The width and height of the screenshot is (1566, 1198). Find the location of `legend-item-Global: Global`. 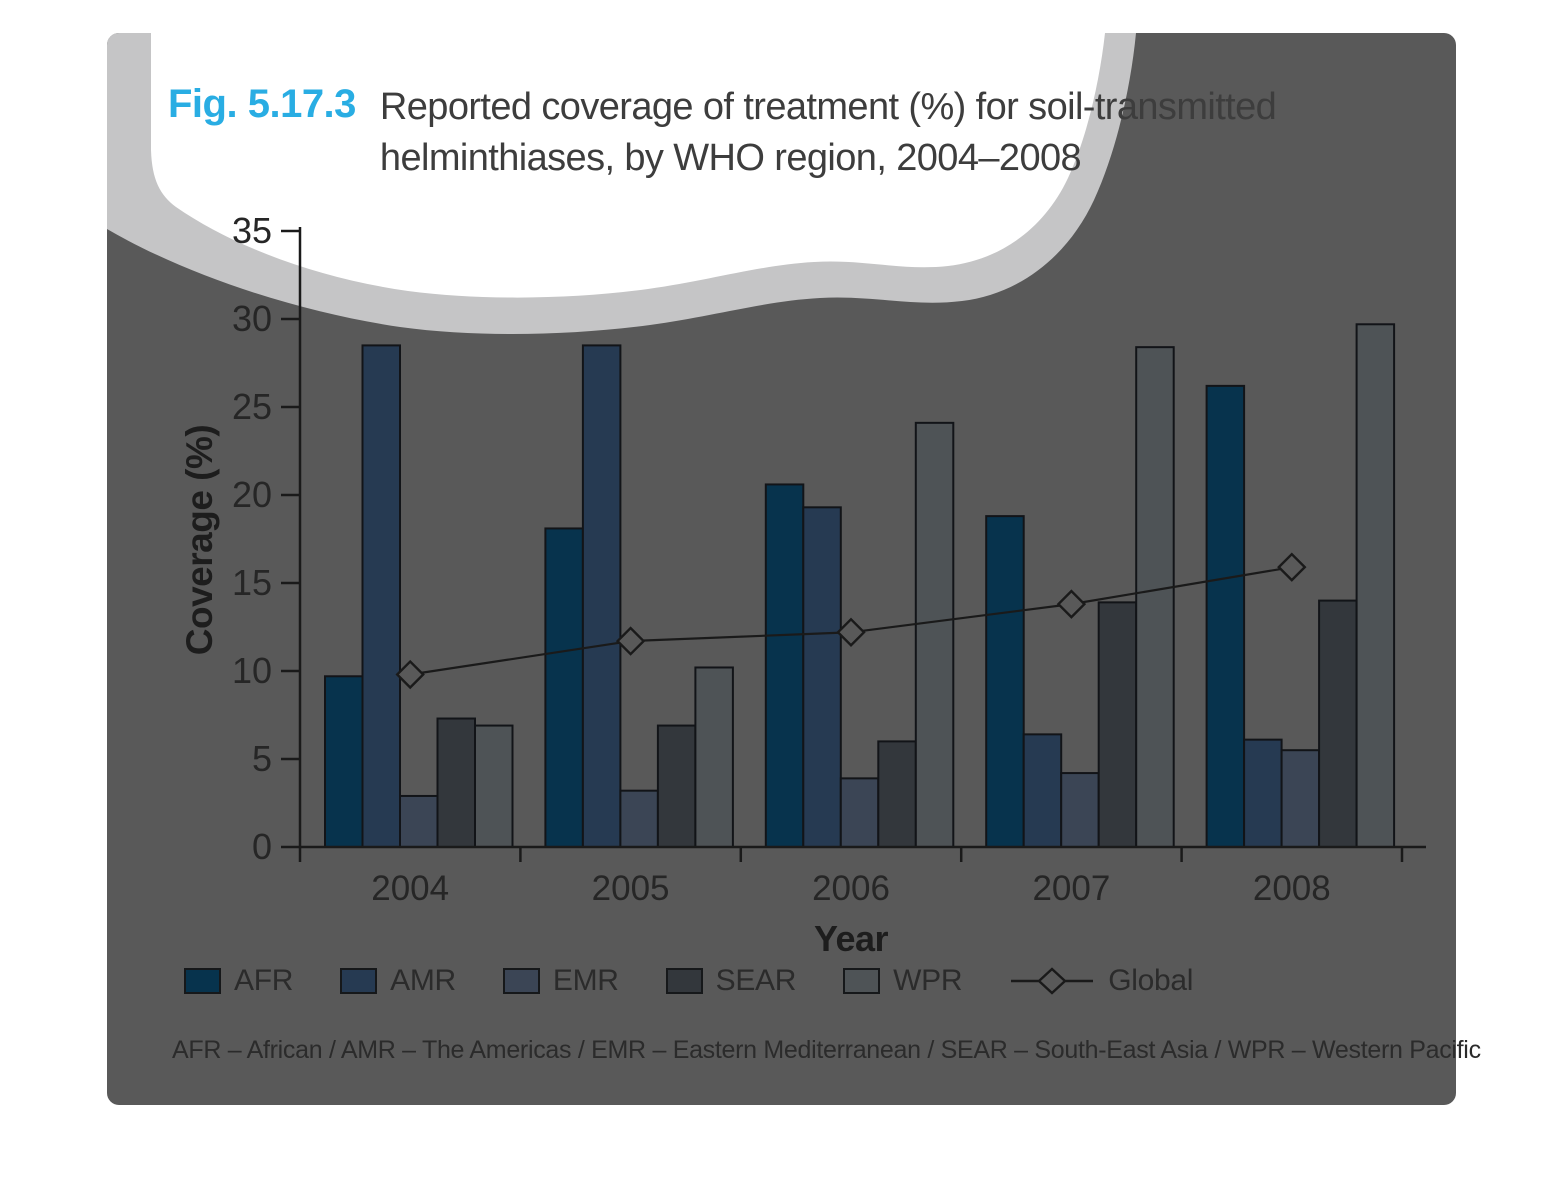

legend-item-Global: Global is located at coordinates (1101, 981).